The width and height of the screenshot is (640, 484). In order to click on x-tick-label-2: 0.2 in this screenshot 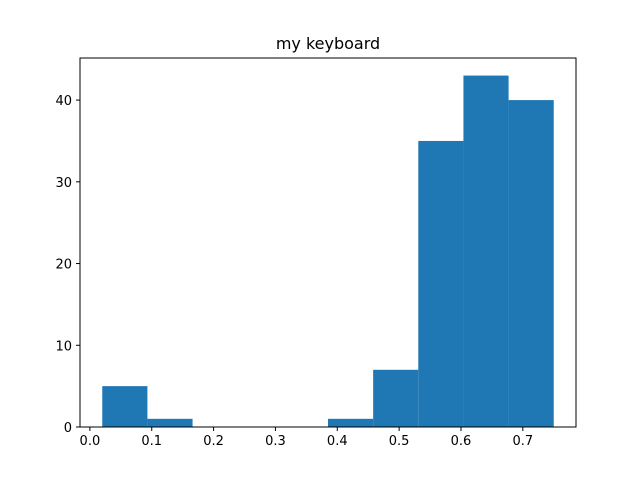, I will do `click(213, 441)`.